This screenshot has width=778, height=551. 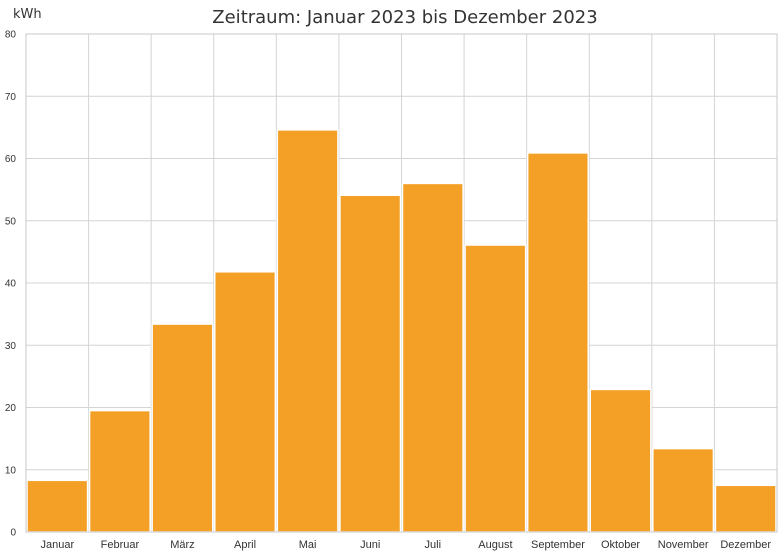 What do you see at coordinates (57, 545) in the screenshot?
I see `x-tick-label: Januar` at bounding box center [57, 545].